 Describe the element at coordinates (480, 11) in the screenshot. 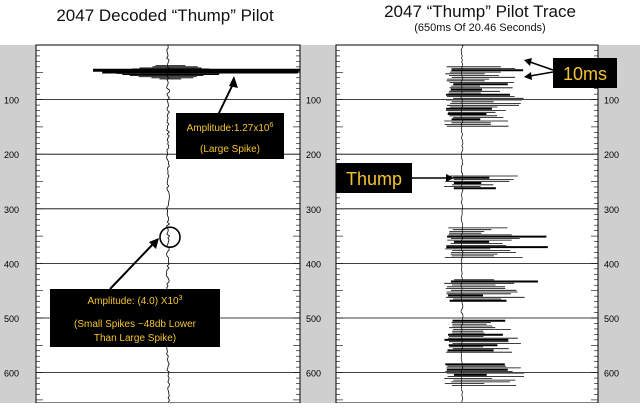

I see `right-chart-title: 2047 “Thump” Pilot Trace` at that location.